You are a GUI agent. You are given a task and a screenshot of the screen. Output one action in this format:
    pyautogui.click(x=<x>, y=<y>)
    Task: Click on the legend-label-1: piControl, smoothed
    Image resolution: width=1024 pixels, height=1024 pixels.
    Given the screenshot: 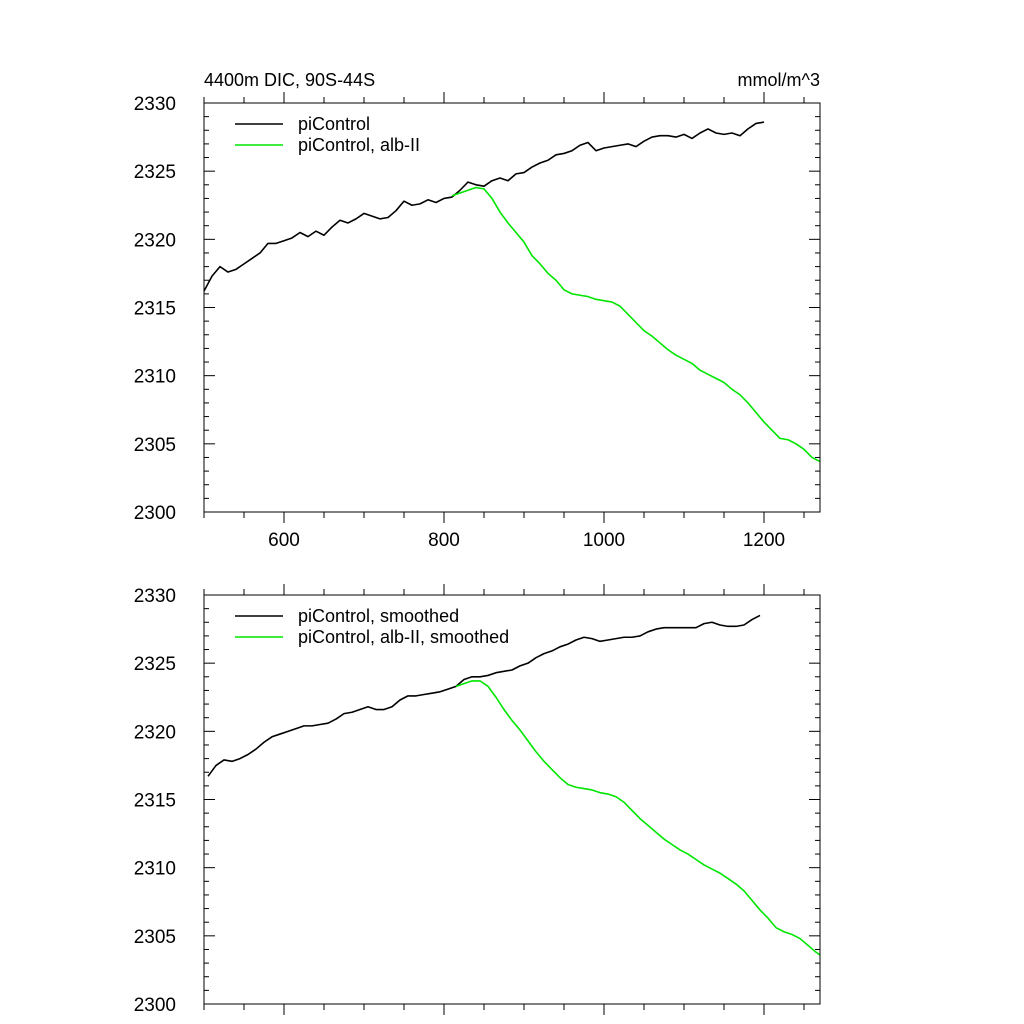 What is the action you would take?
    pyautogui.click(x=378, y=616)
    